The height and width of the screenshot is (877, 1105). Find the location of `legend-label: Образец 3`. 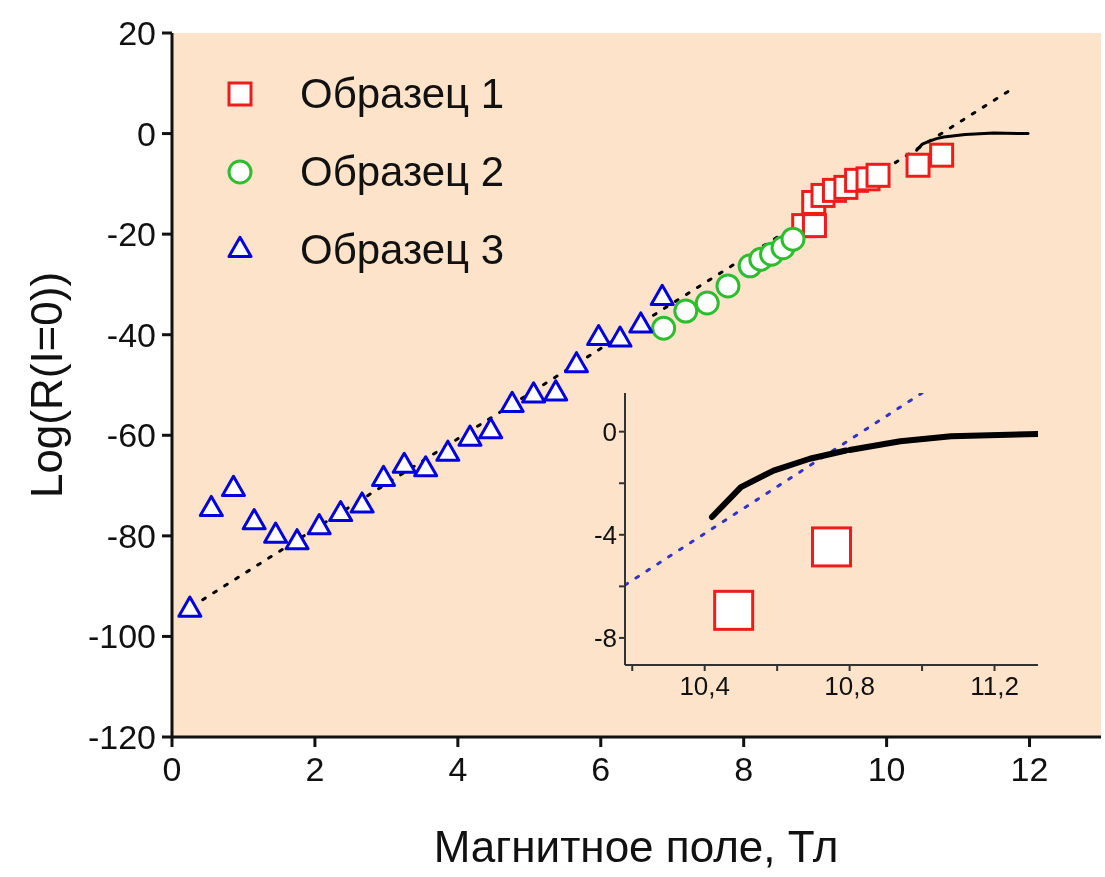

legend-label: Образец 3 is located at coordinates (402, 250).